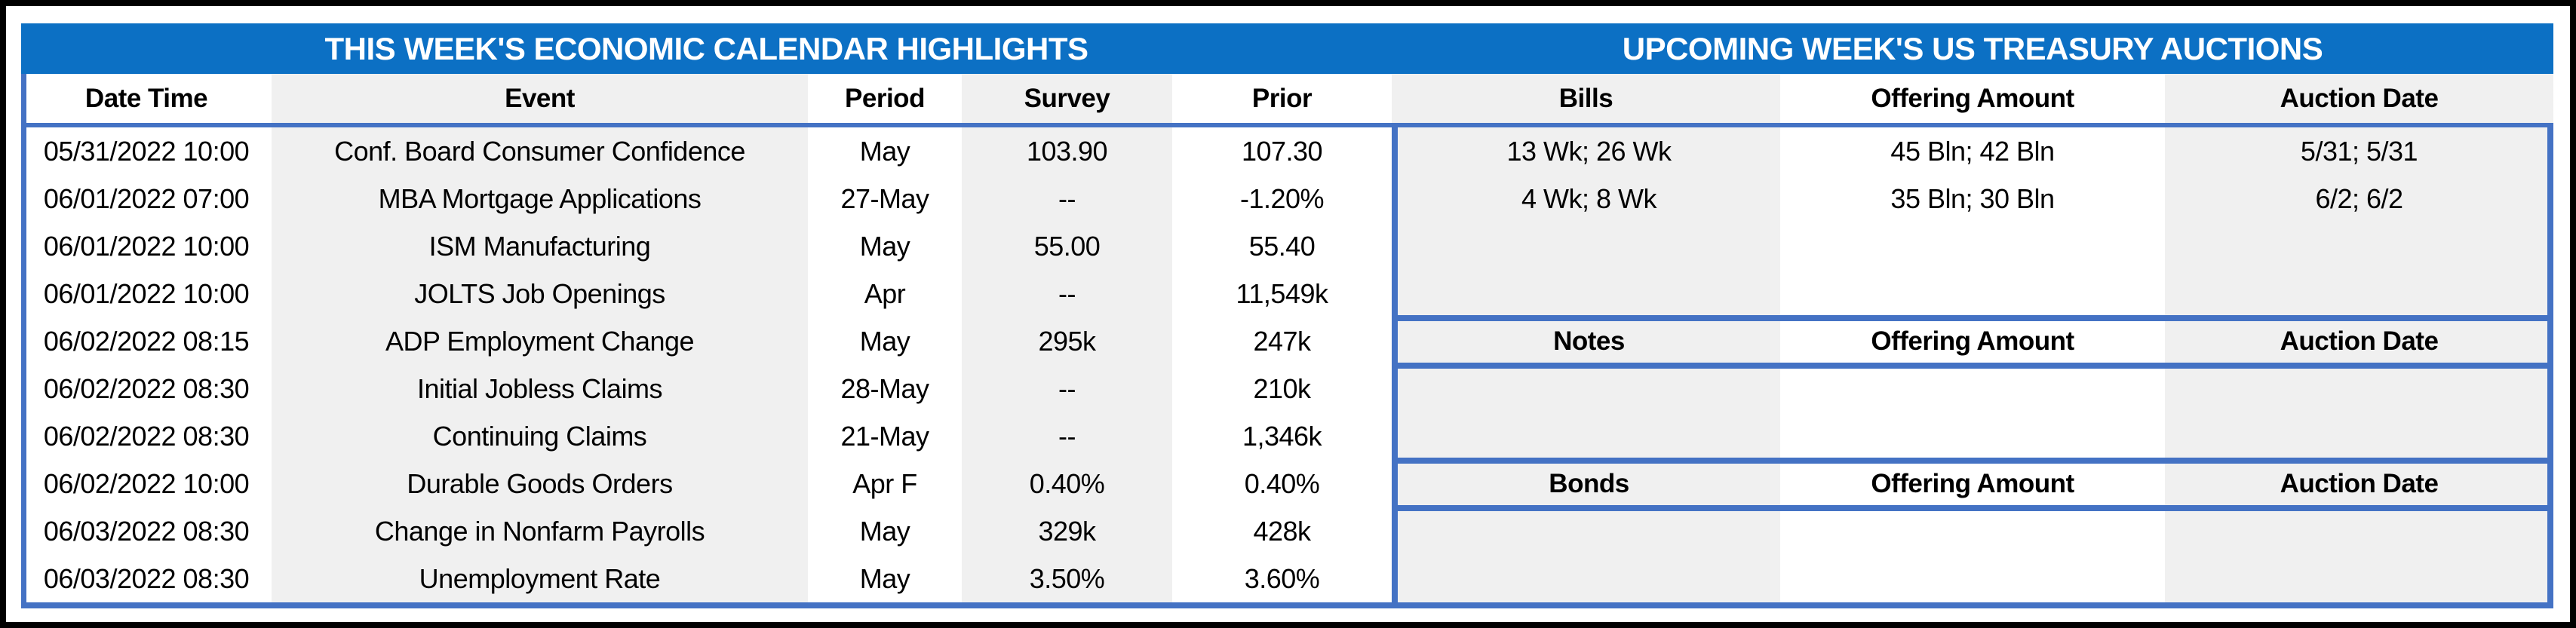 This screenshot has height=628, width=2576. I want to click on header-prior: Prior, so click(1282, 99).